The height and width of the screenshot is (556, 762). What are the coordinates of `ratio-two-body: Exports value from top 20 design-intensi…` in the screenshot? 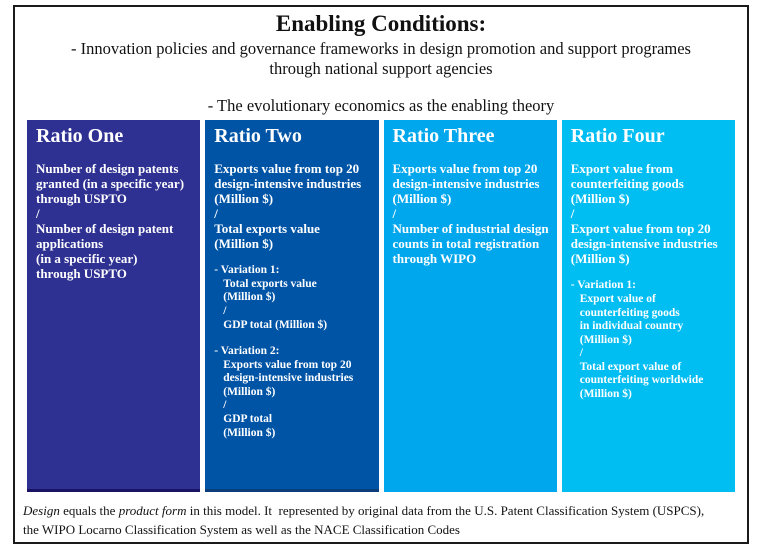 It's located at (288, 206).